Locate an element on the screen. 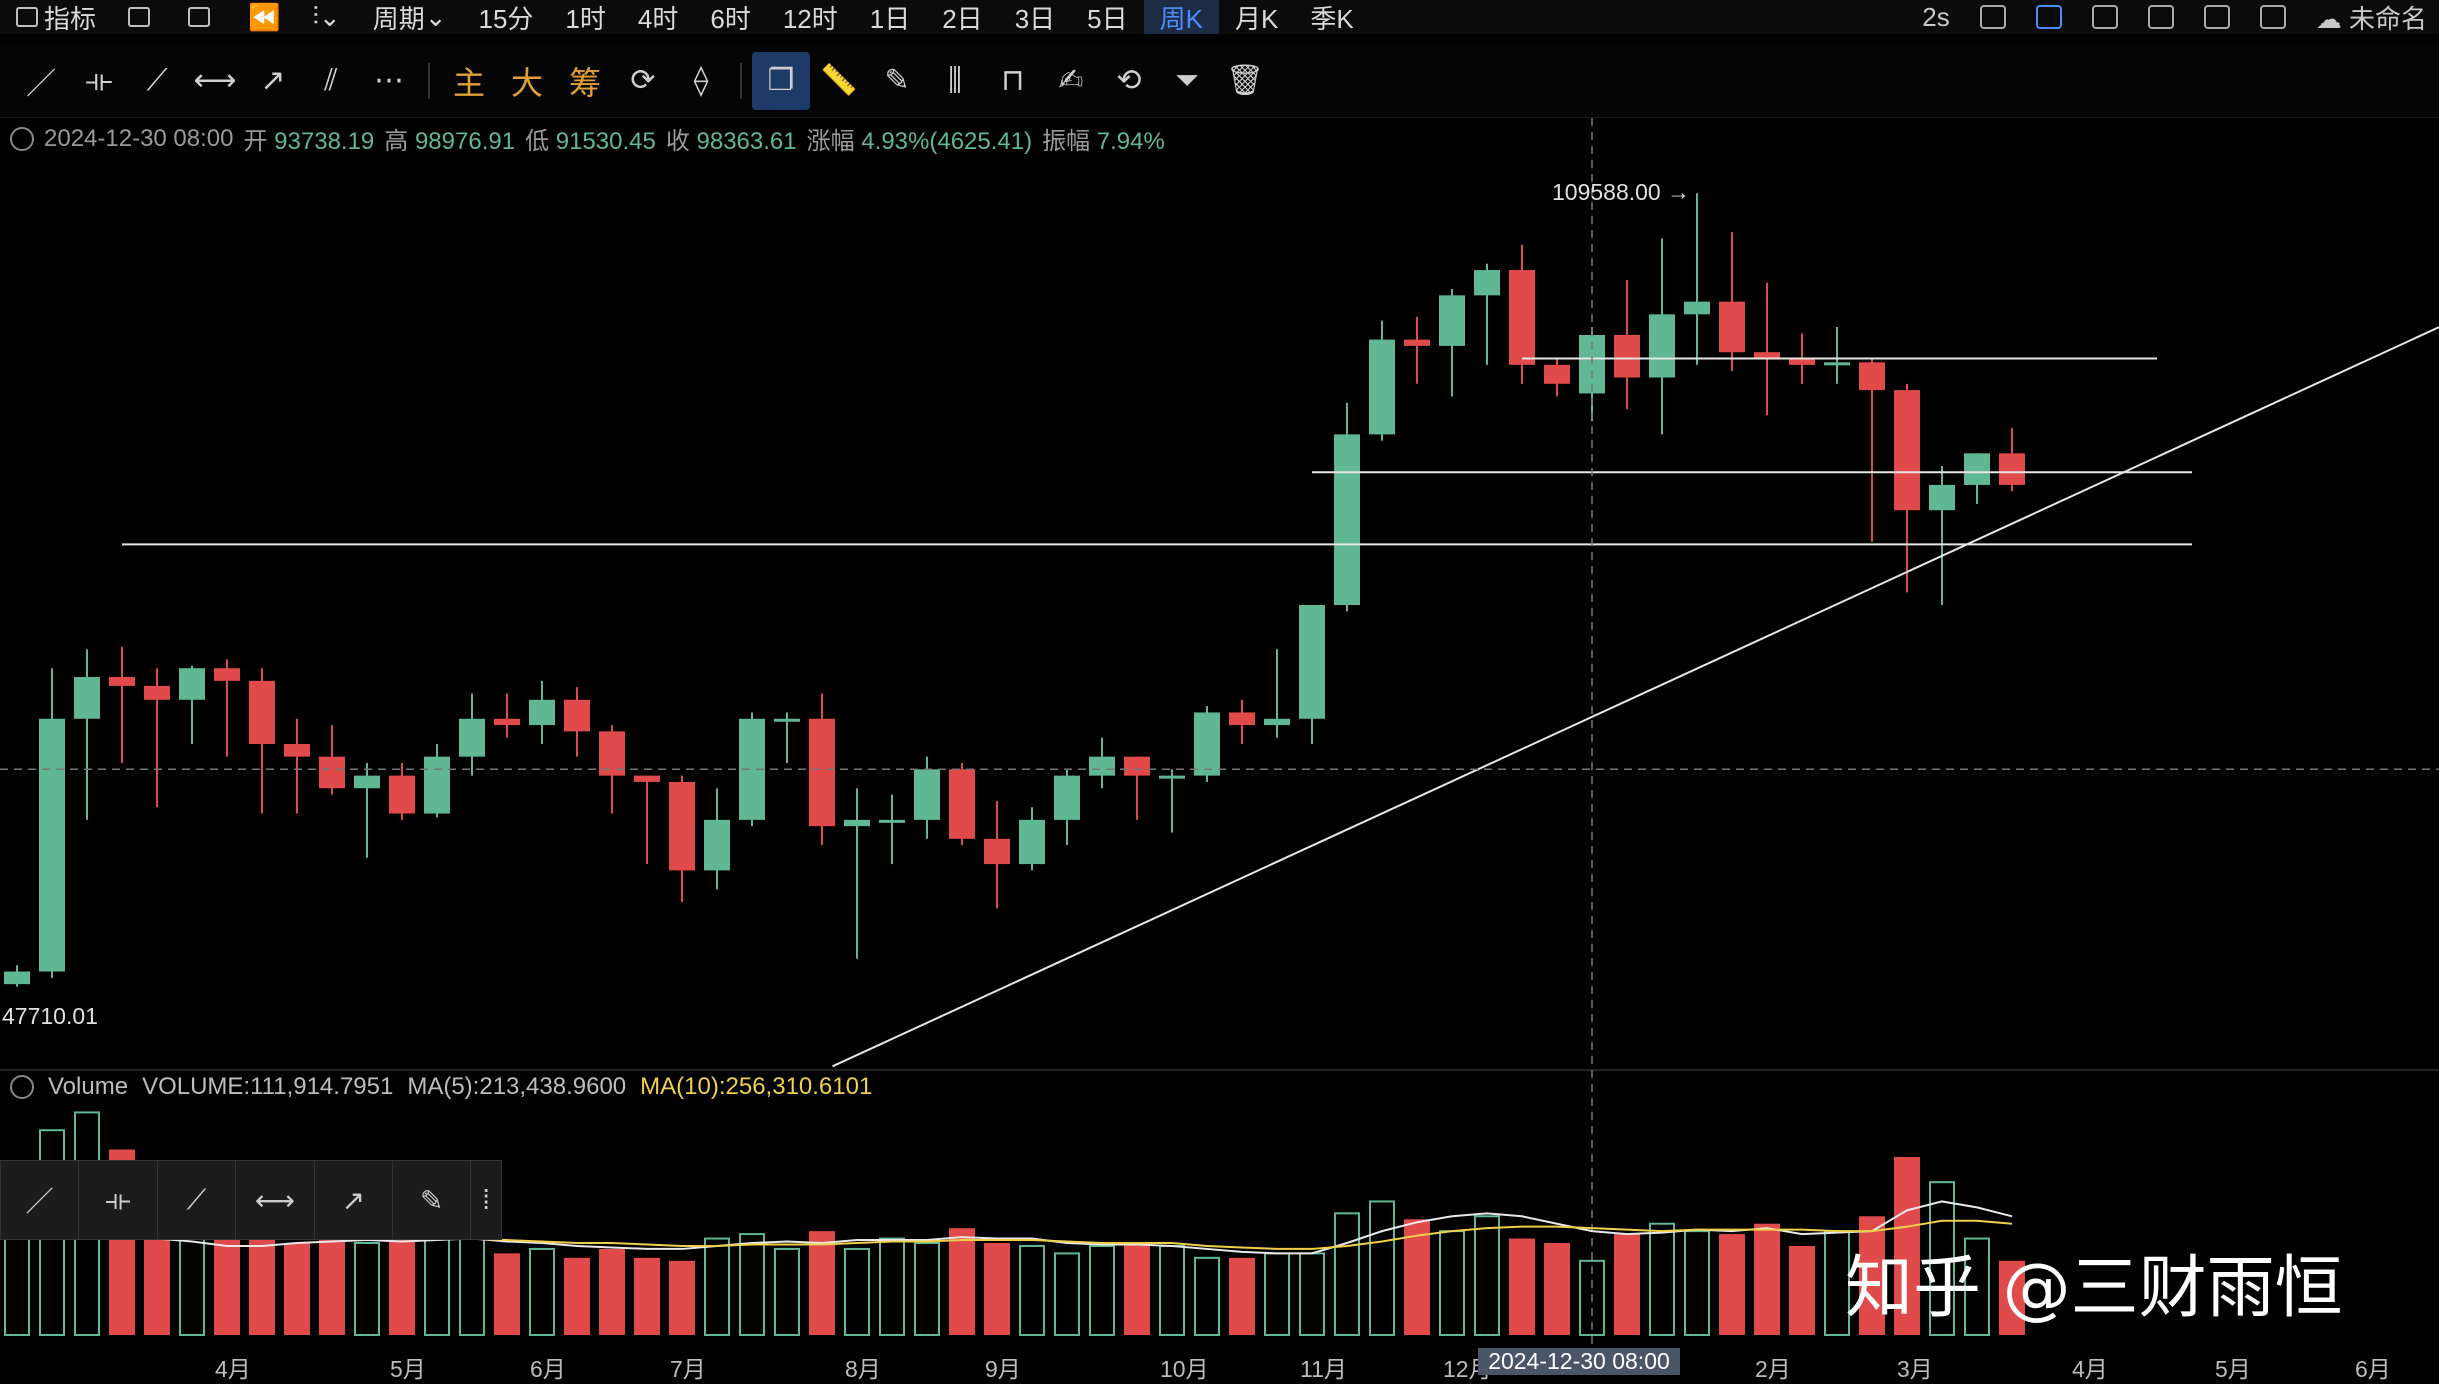 The image size is (2439, 1384). x-axis-label: 6月 is located at coordinates (548, 1367).